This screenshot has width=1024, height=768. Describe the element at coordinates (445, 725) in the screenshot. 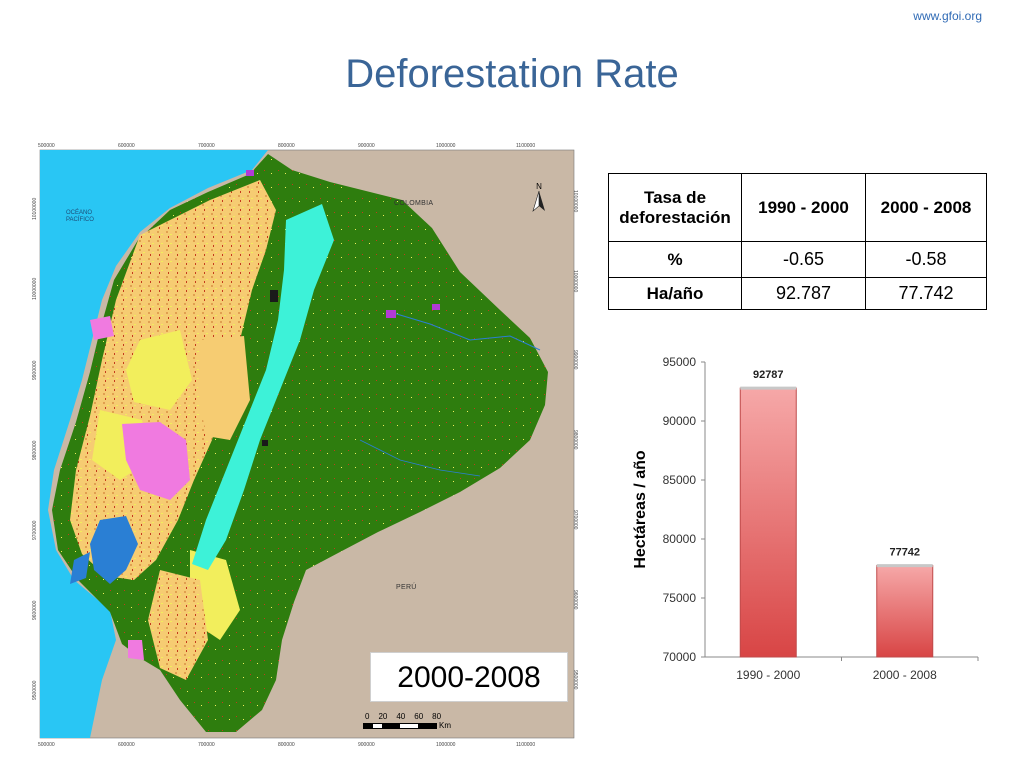

I see `scale-unit: Km` at that location.